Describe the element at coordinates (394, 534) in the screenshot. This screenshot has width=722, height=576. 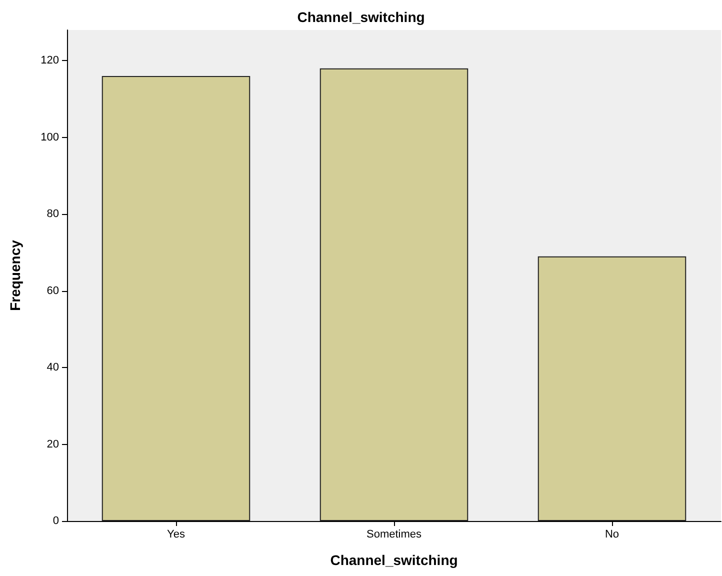
I see `x-tick-label: Sometimes` at that location.